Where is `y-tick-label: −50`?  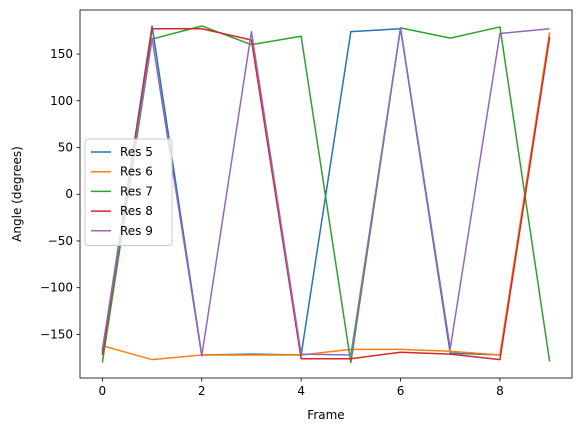 y-tick-label: −50 is located at coordinates (60, 241).